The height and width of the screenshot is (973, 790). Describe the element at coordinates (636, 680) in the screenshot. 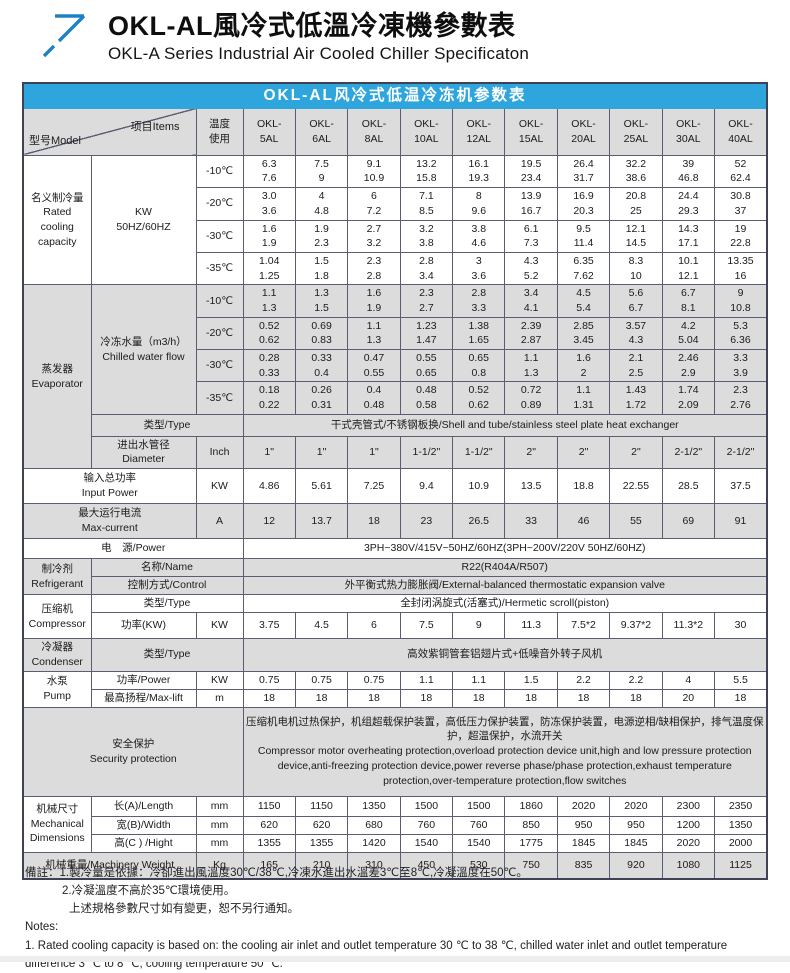

I see `data-cell: 2.2` at that location.